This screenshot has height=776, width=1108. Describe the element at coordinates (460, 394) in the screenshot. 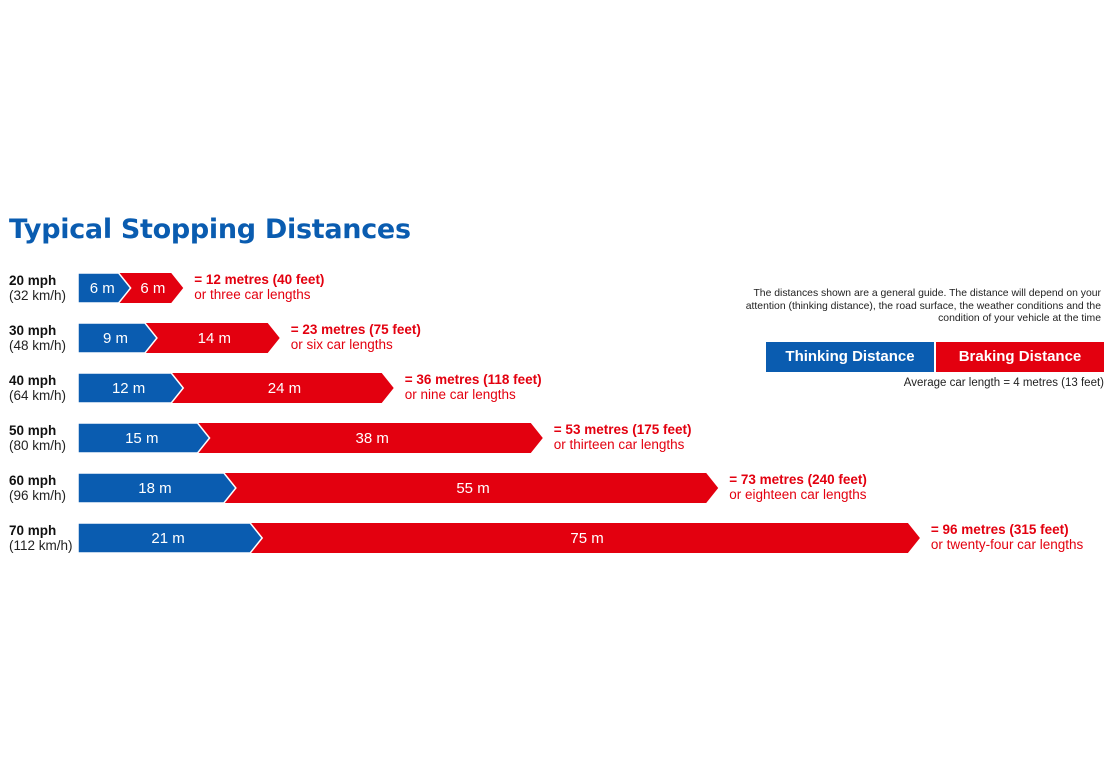

I see `car-lengths-label: or nine car lengths` at that location.